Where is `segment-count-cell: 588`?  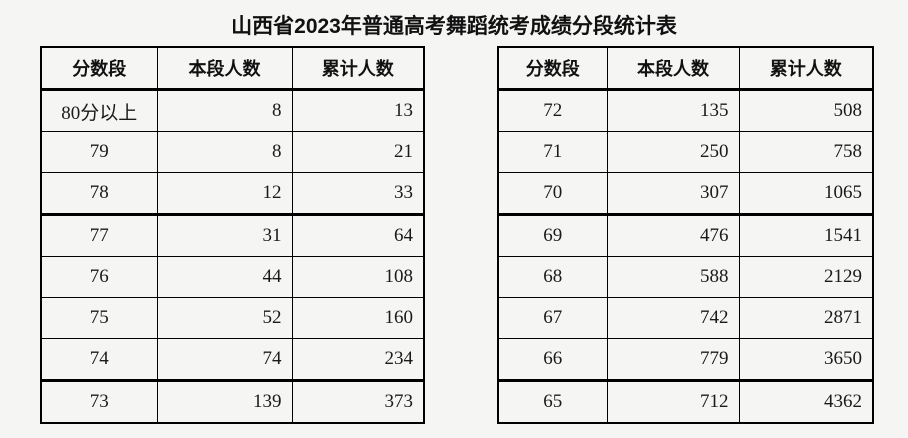
segment-count-cell: 588 is located at coordinates (673, 277).